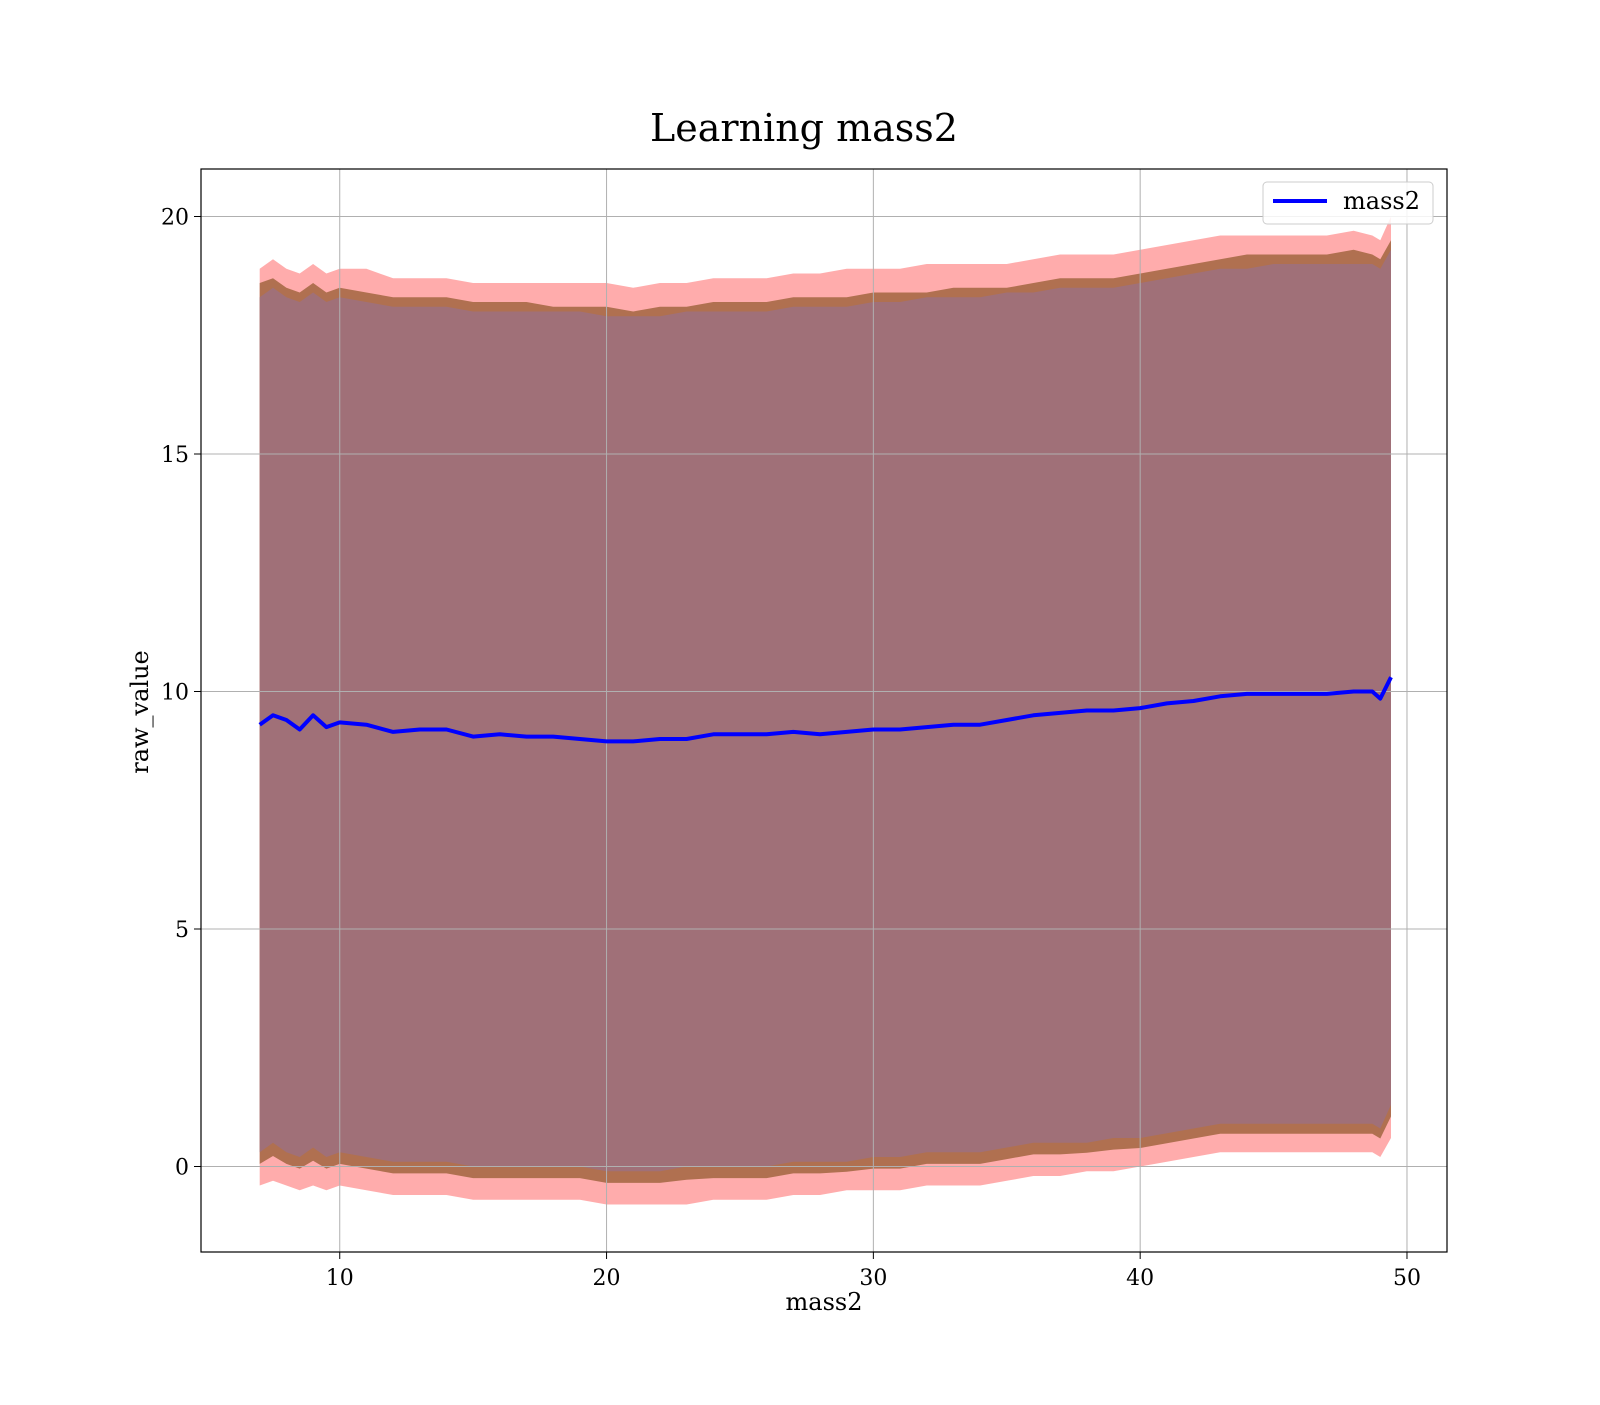  I want to click on x-tick-label: 20, so click(607, 1278).